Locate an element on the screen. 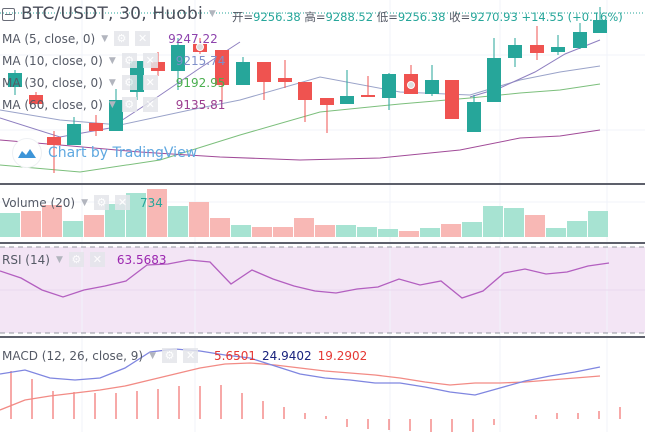 The image size is (645, 432). open-value: 9256.38 is located at coordinates (277, 17).